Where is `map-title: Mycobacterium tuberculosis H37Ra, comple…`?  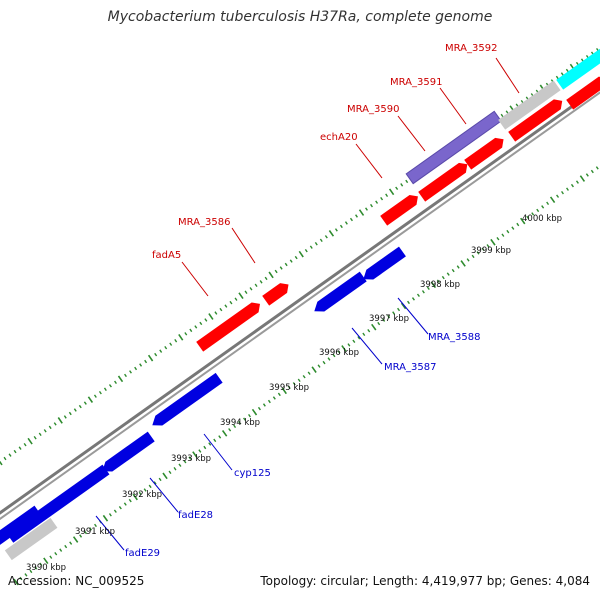
map-title: Mycobacterium tuberculosis H37Ra, comple… is located at coordinates (300, 17).